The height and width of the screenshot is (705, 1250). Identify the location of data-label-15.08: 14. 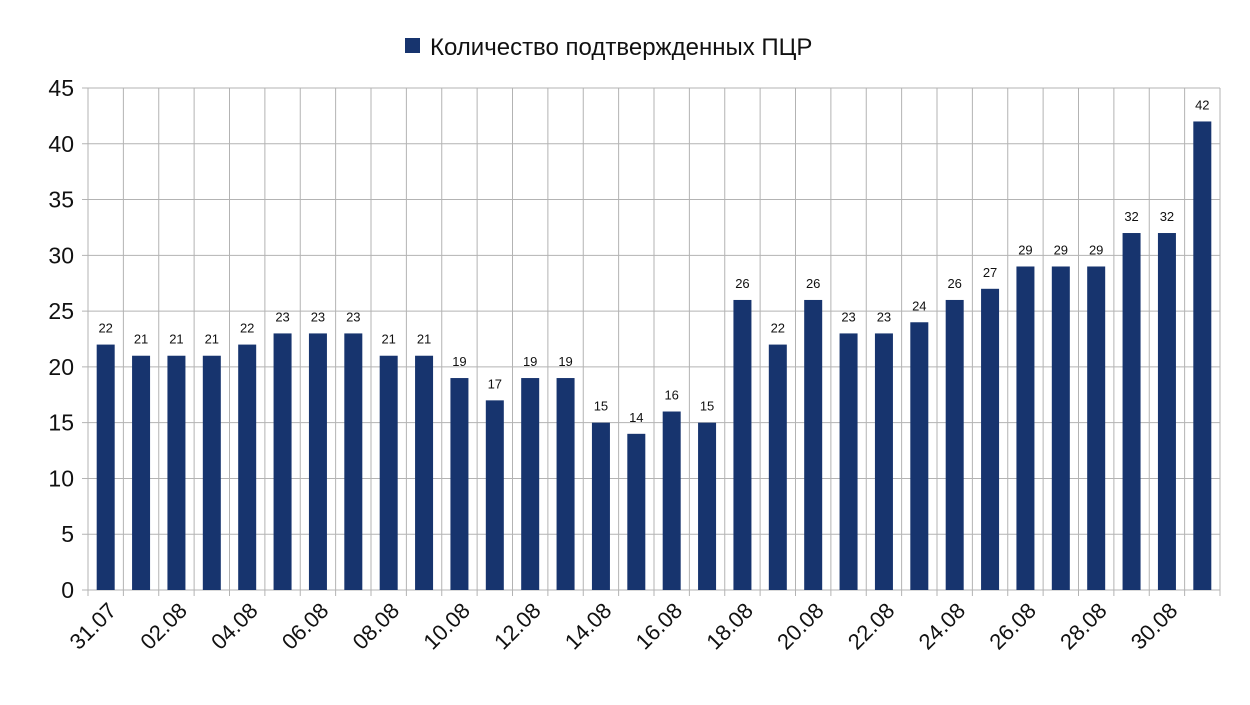
(636, 417).